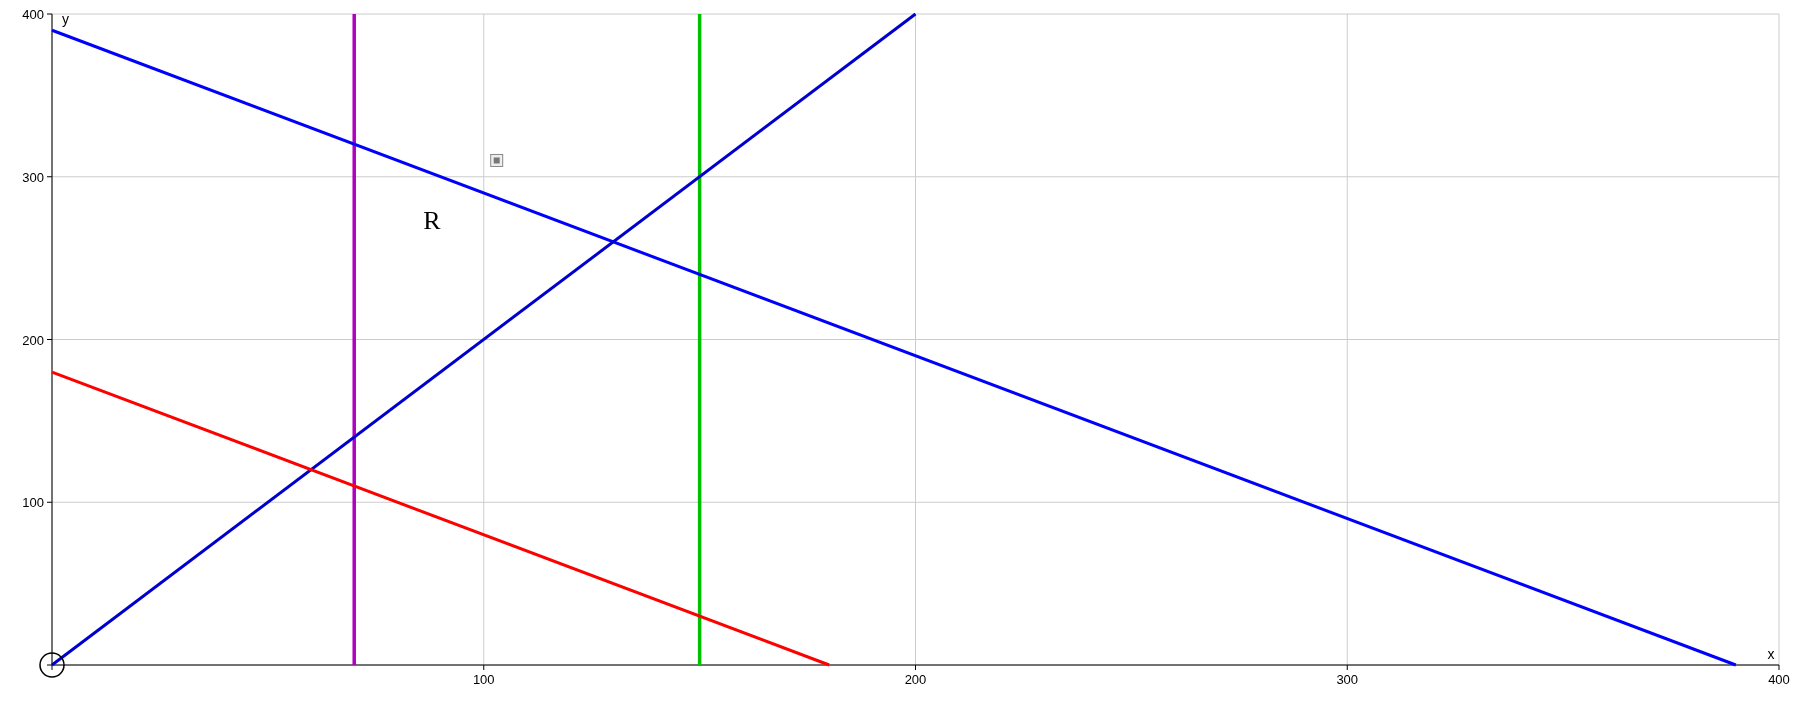  I want to click on y-tick-label: 400, so click(33, 14).